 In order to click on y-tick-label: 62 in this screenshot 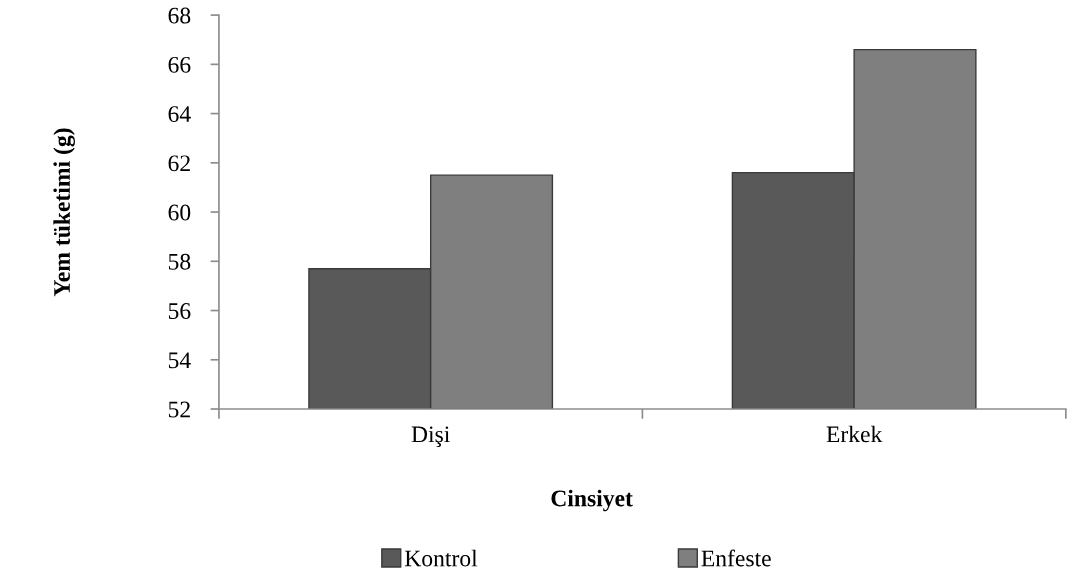, I will do `click(179, 163)`.